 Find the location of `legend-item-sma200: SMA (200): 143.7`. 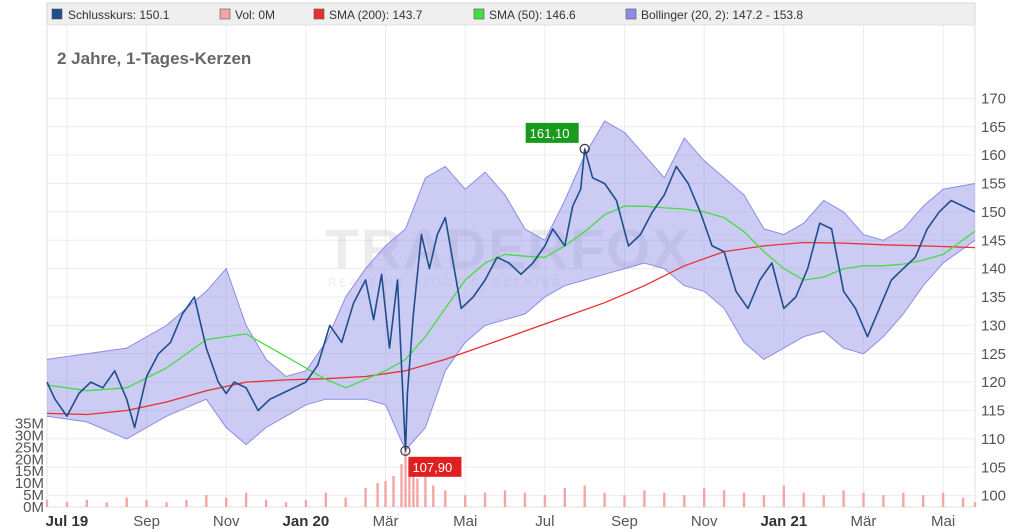

legend-item-sma200: SMA (200): 143.7 is located at coordinates (368, 15).